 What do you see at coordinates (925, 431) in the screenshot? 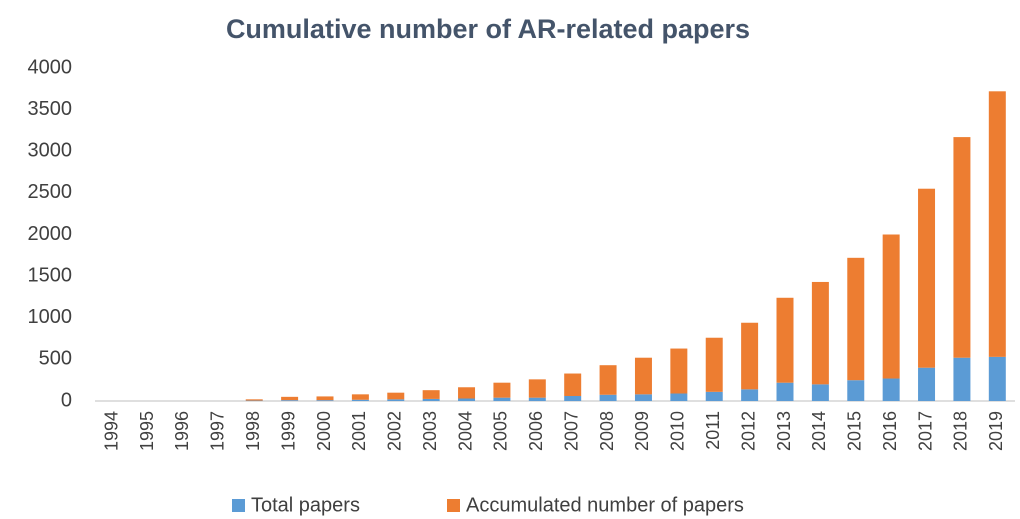
I see `x-tick-label: 2017` at bounding box center [925, 431].